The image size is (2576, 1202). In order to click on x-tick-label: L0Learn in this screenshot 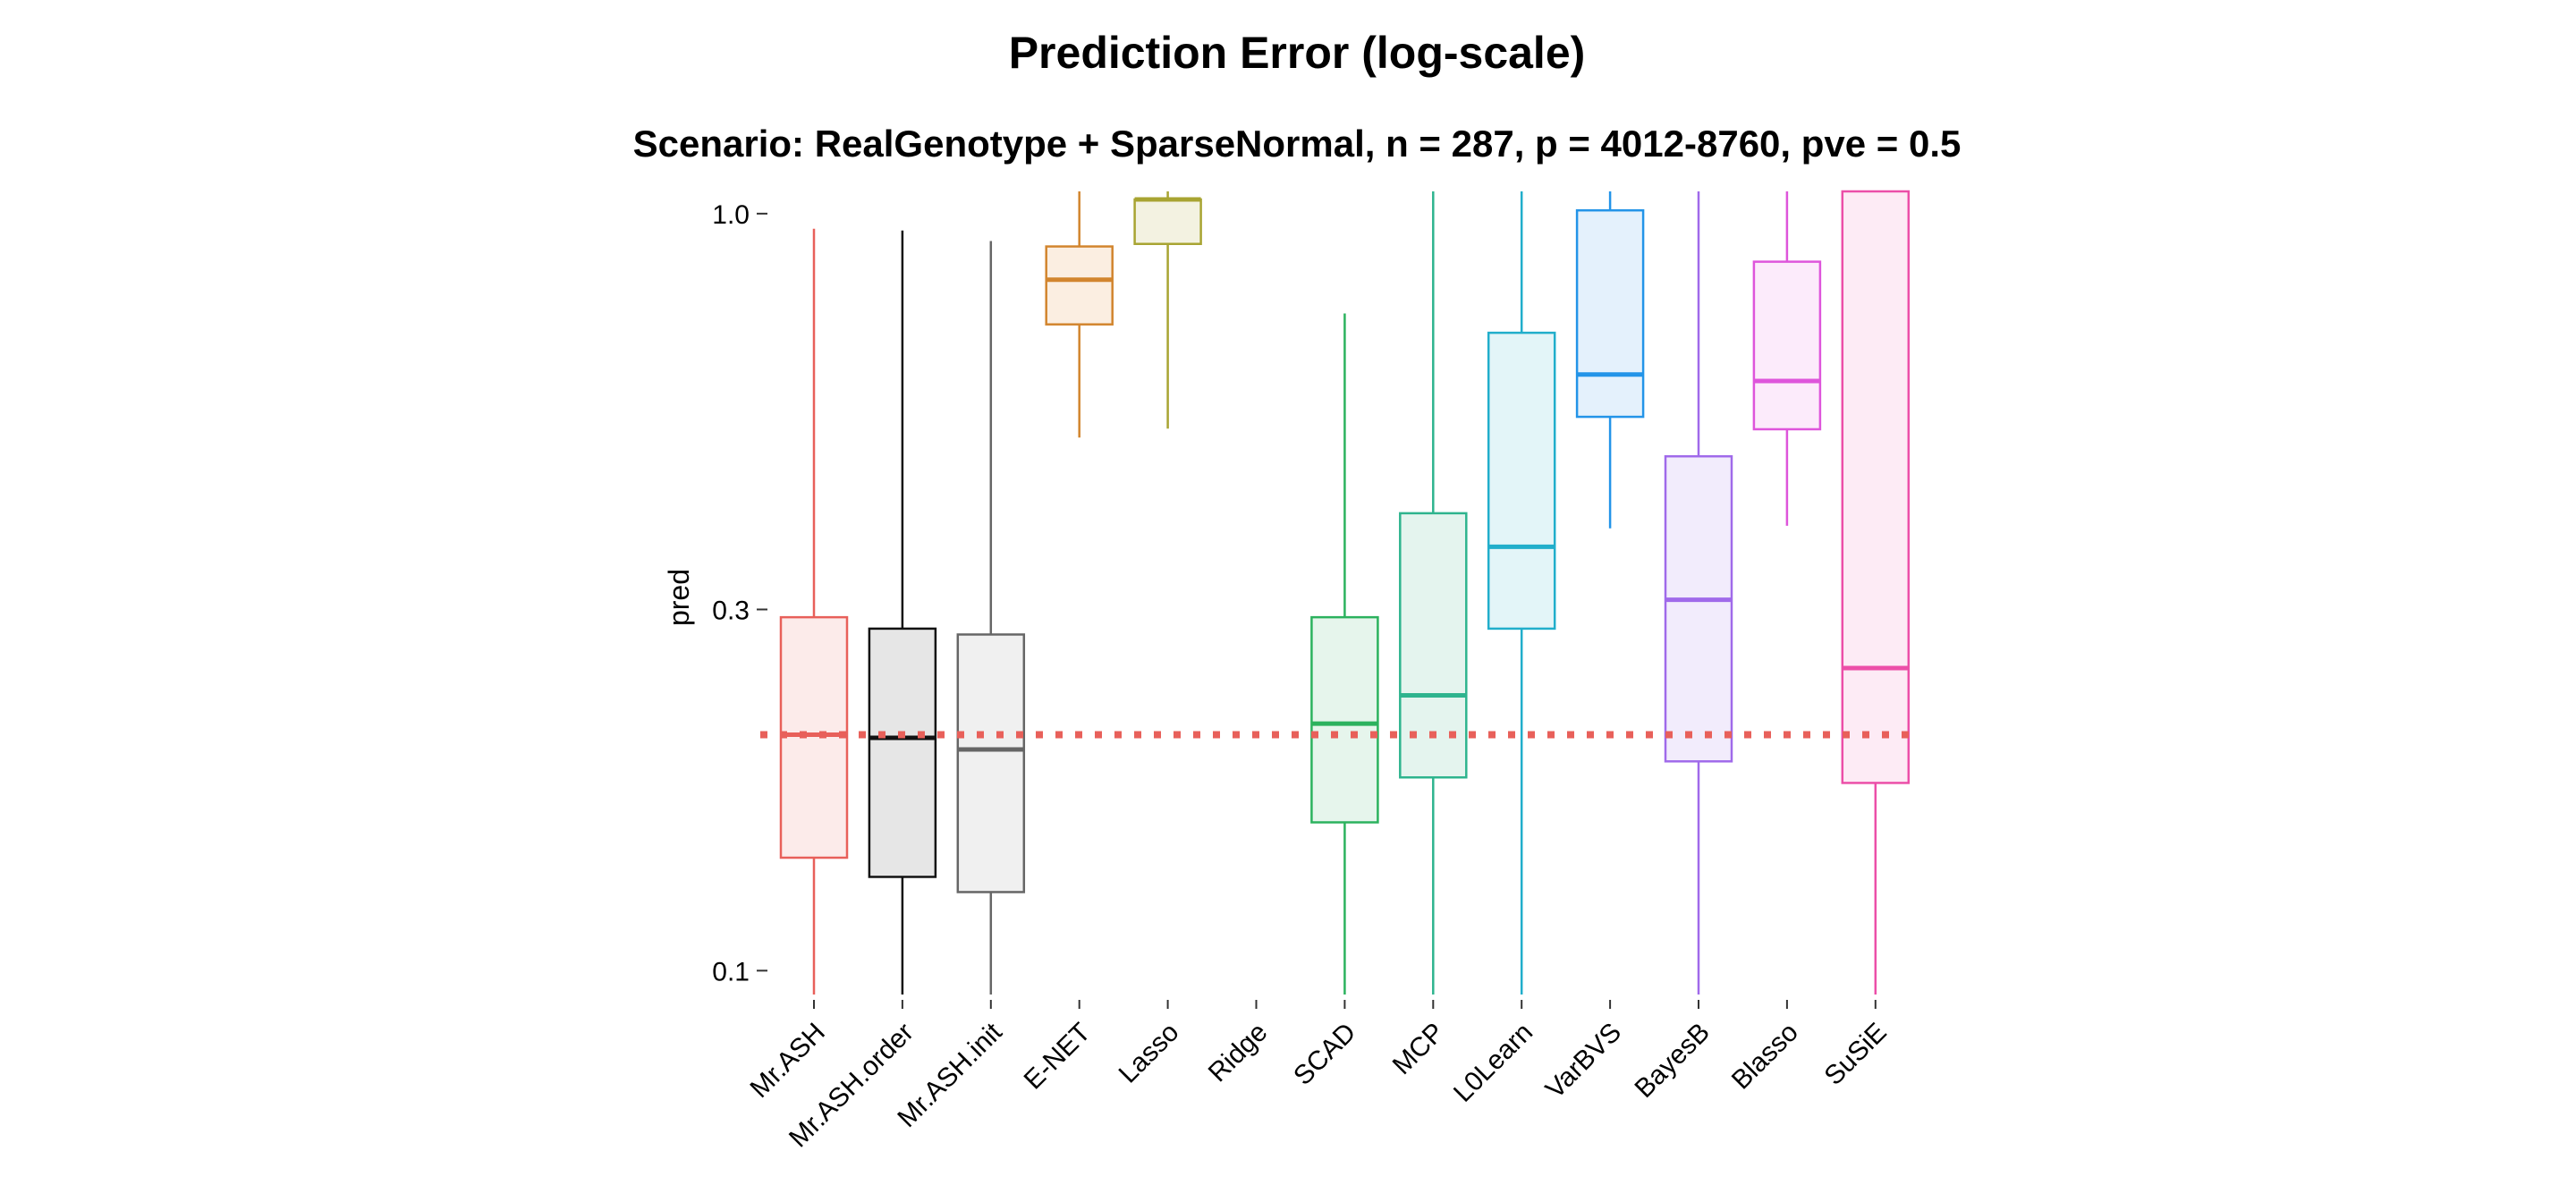, I will do `click(1493, 1063)`.